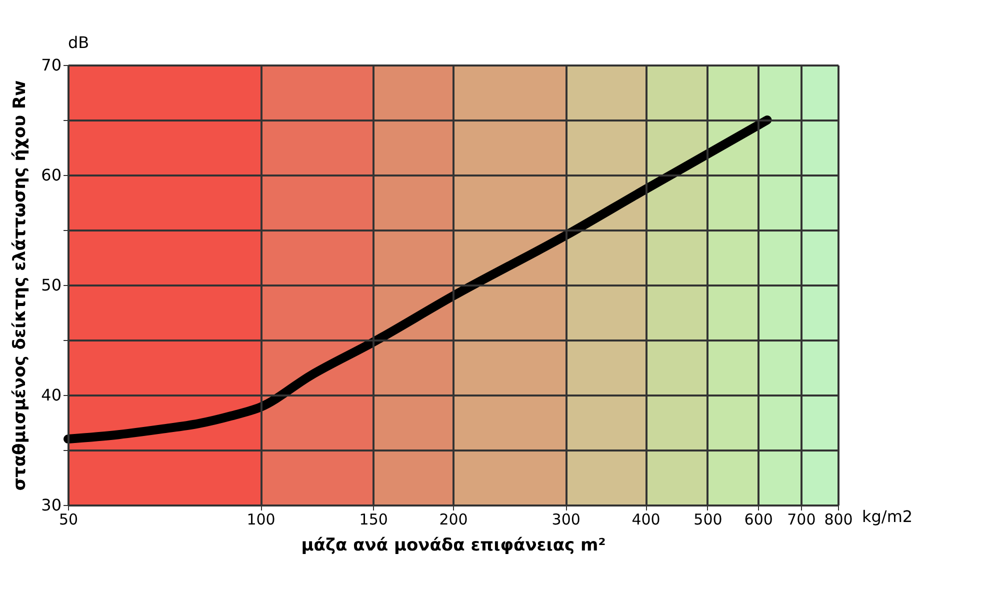  I want to click on y-tick-label: 30, so click(51, 505).